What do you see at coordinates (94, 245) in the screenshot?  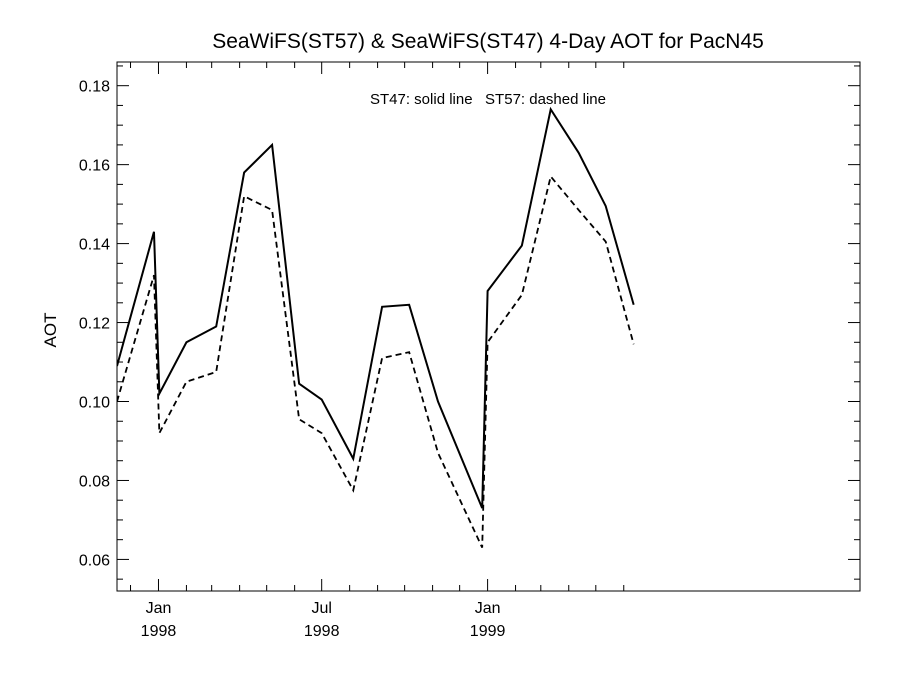 I see `y-tick-label: 0.14` at bounding box center [94, 245].